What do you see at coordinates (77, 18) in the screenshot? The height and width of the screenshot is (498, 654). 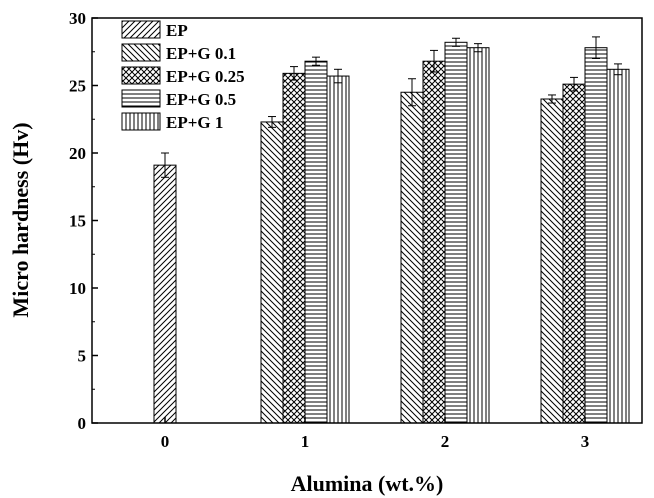 I see `y-tick-label: 30` at bounding box center [77, 18].